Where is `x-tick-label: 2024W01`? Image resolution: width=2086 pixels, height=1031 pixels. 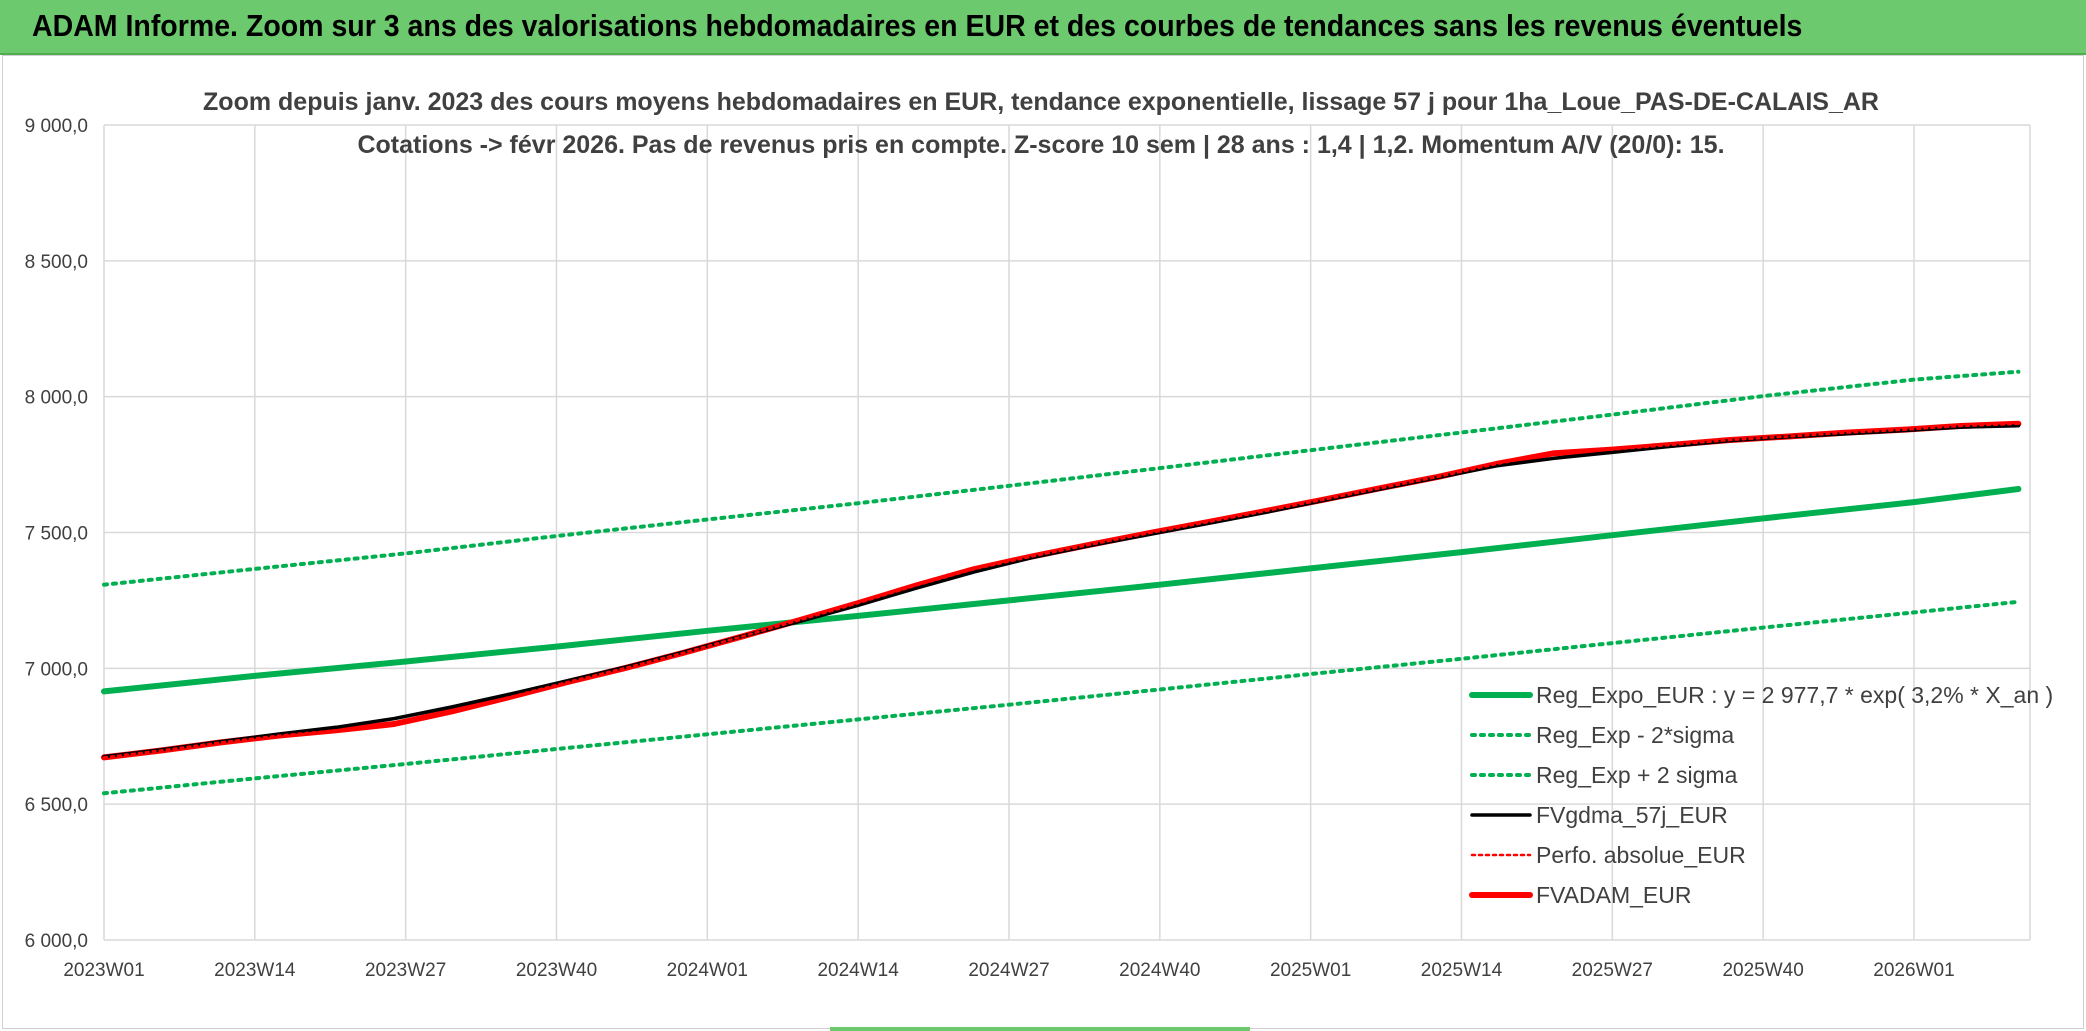 x-tick-label: 2024W01 is located at coordinates (707, 970).